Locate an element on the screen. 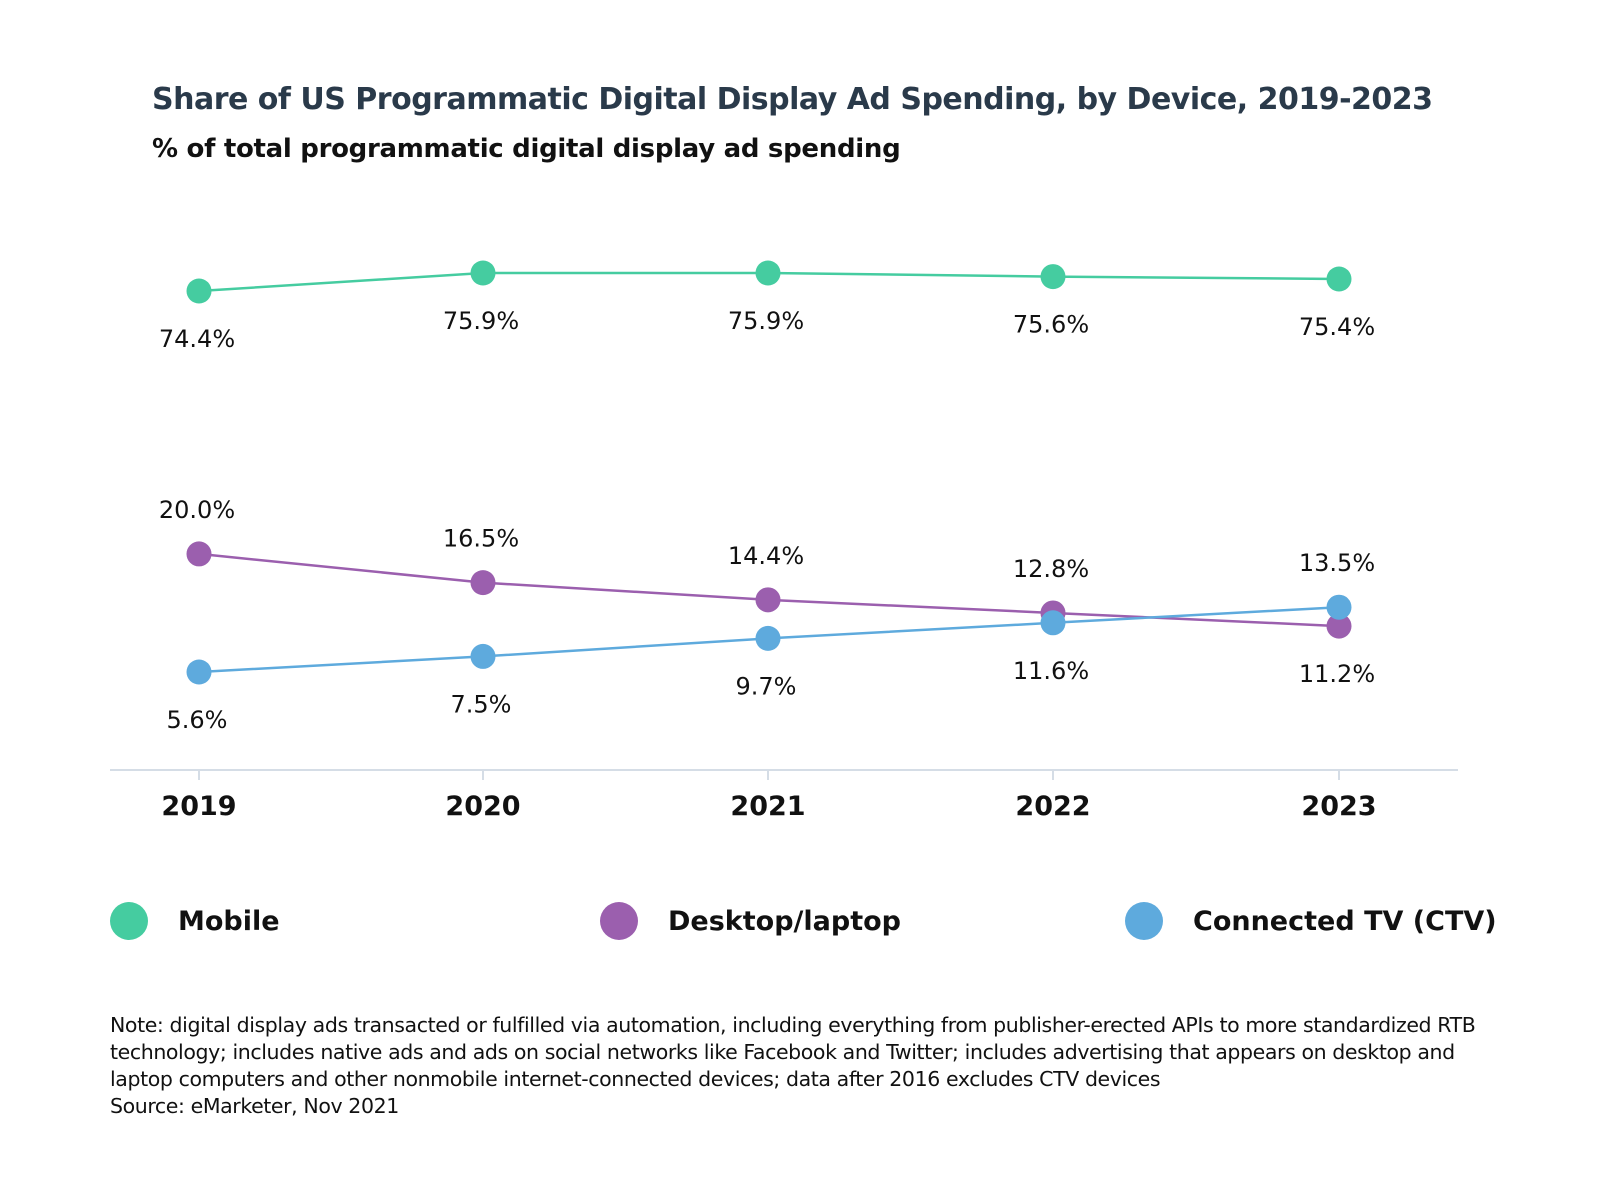  data-label: 11.2% is located at coordinates (1337, 674).